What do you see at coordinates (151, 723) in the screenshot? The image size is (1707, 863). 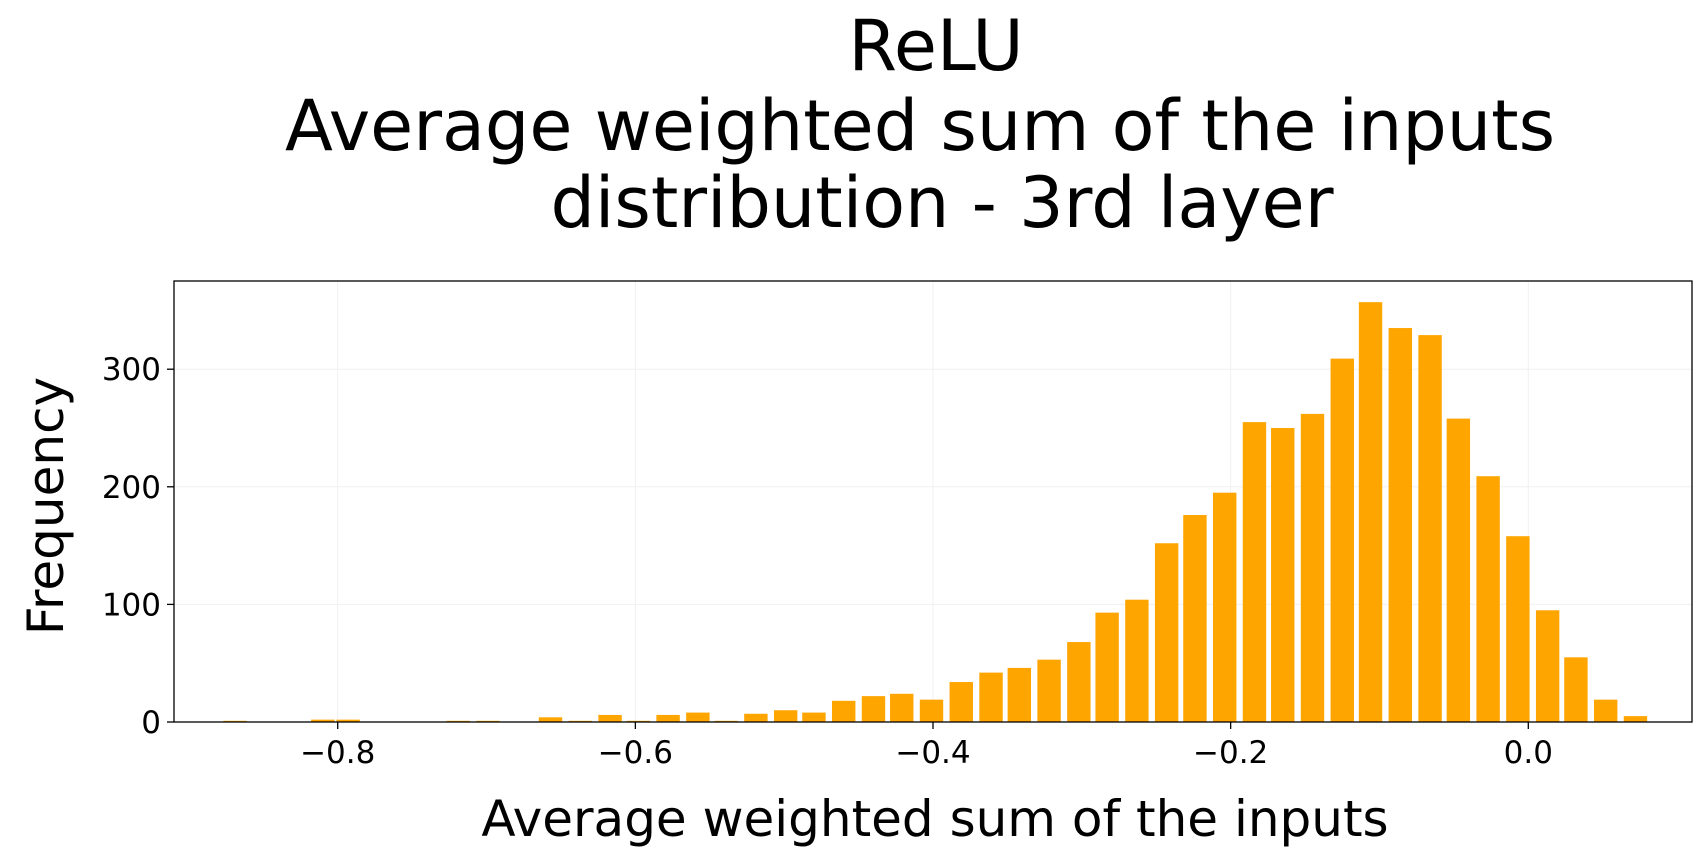 I see `y-tick-label-0: 0` at bounding box center [151, 723].